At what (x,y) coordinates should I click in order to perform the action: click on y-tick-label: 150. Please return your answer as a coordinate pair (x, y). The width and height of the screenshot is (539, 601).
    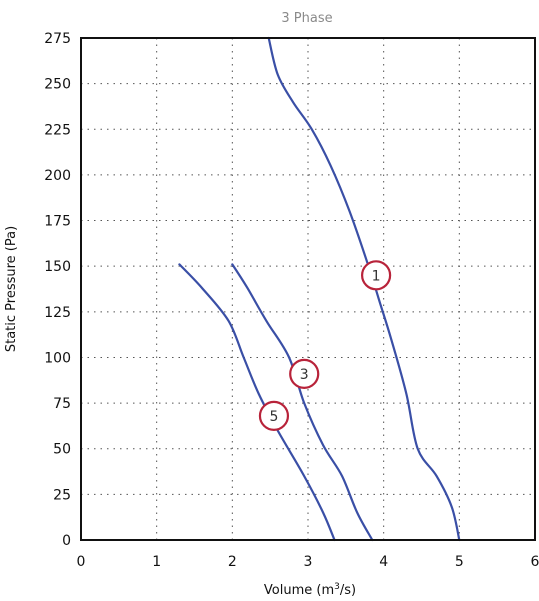
    Looking at the image, I should click on (57, 267).